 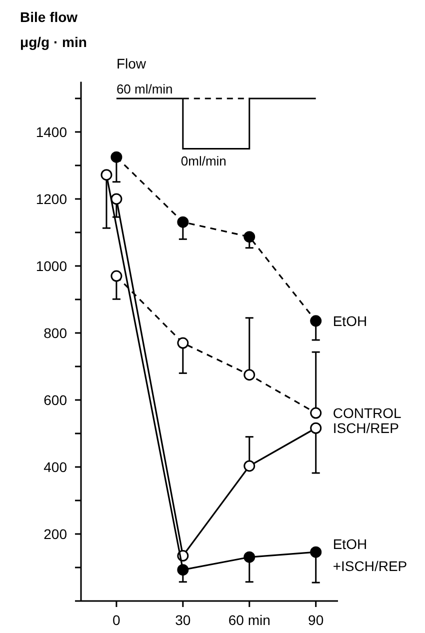 I want to click on y-tick-label: 400, so click(x=56, y=466).